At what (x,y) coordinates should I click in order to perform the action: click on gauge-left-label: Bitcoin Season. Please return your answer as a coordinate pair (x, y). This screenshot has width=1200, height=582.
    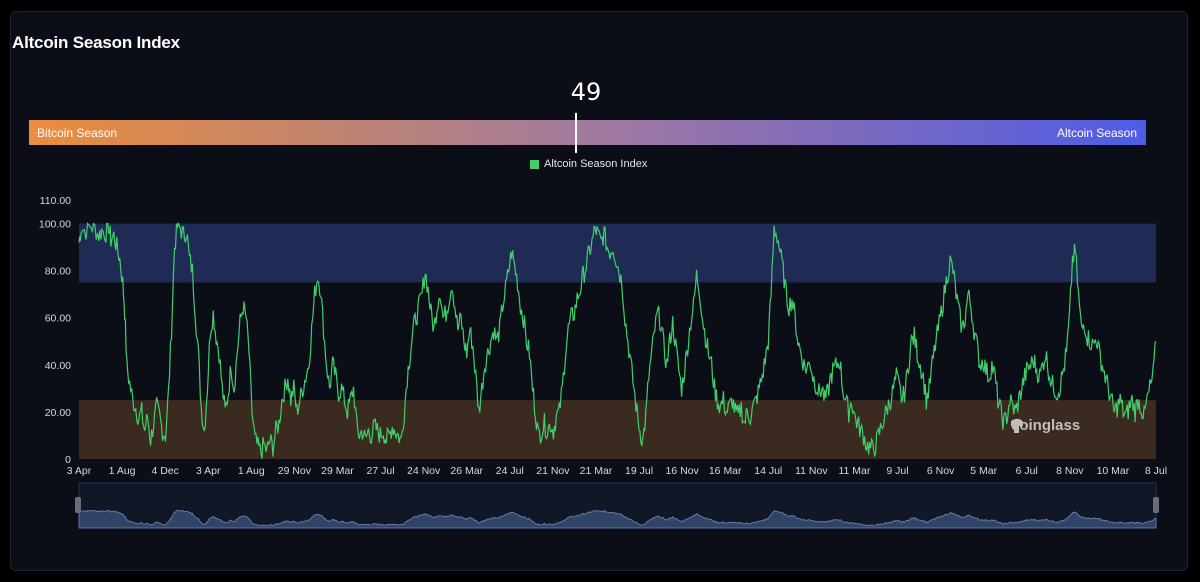
    Looking at the image, I should click on (77, 133).